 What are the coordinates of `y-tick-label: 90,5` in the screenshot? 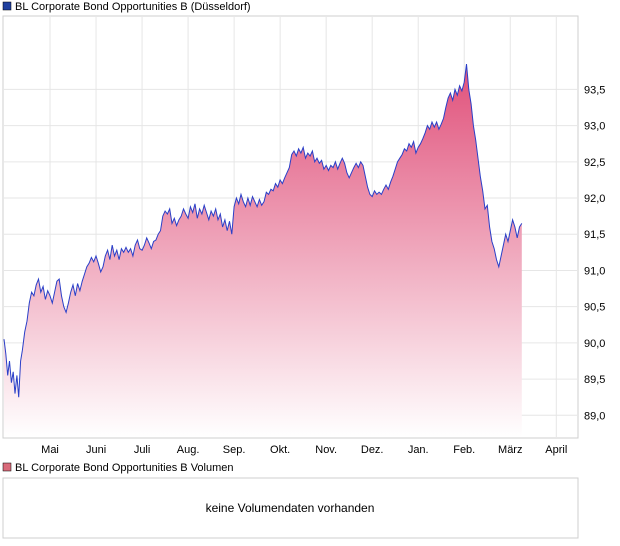 It's located at (594, 308).